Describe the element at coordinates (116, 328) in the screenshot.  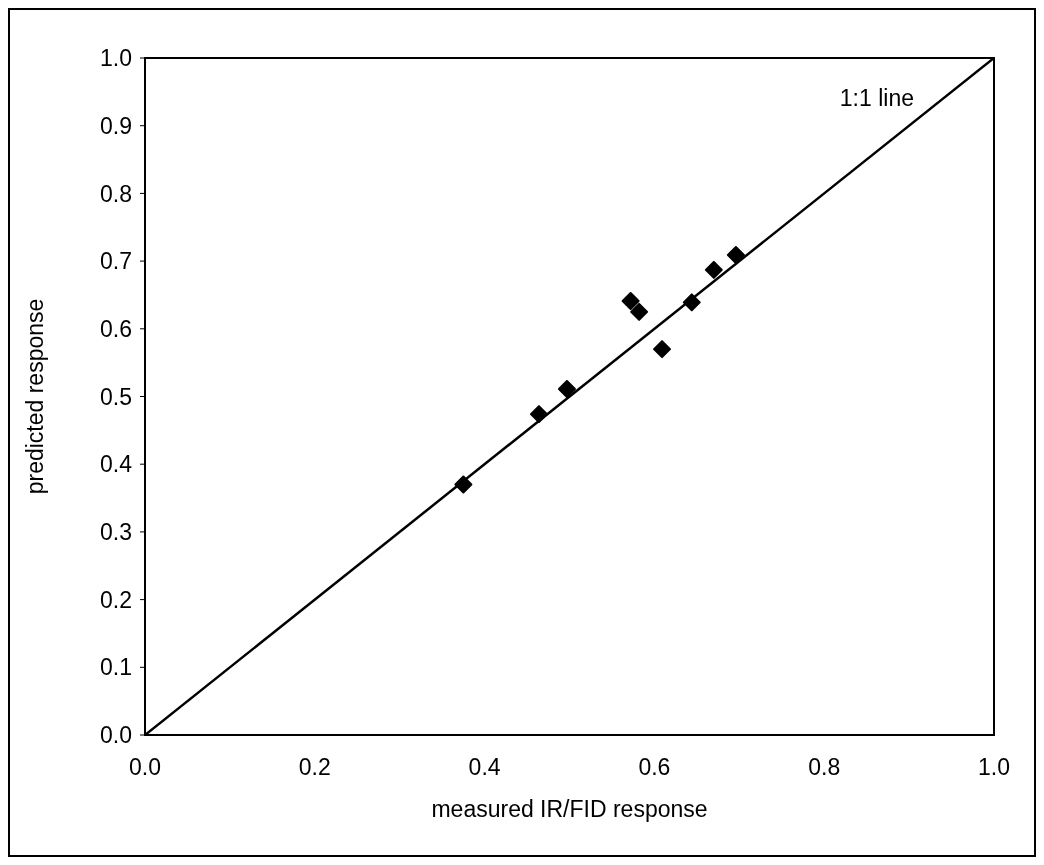
I see `y-tick-label: 0.6` at that location.